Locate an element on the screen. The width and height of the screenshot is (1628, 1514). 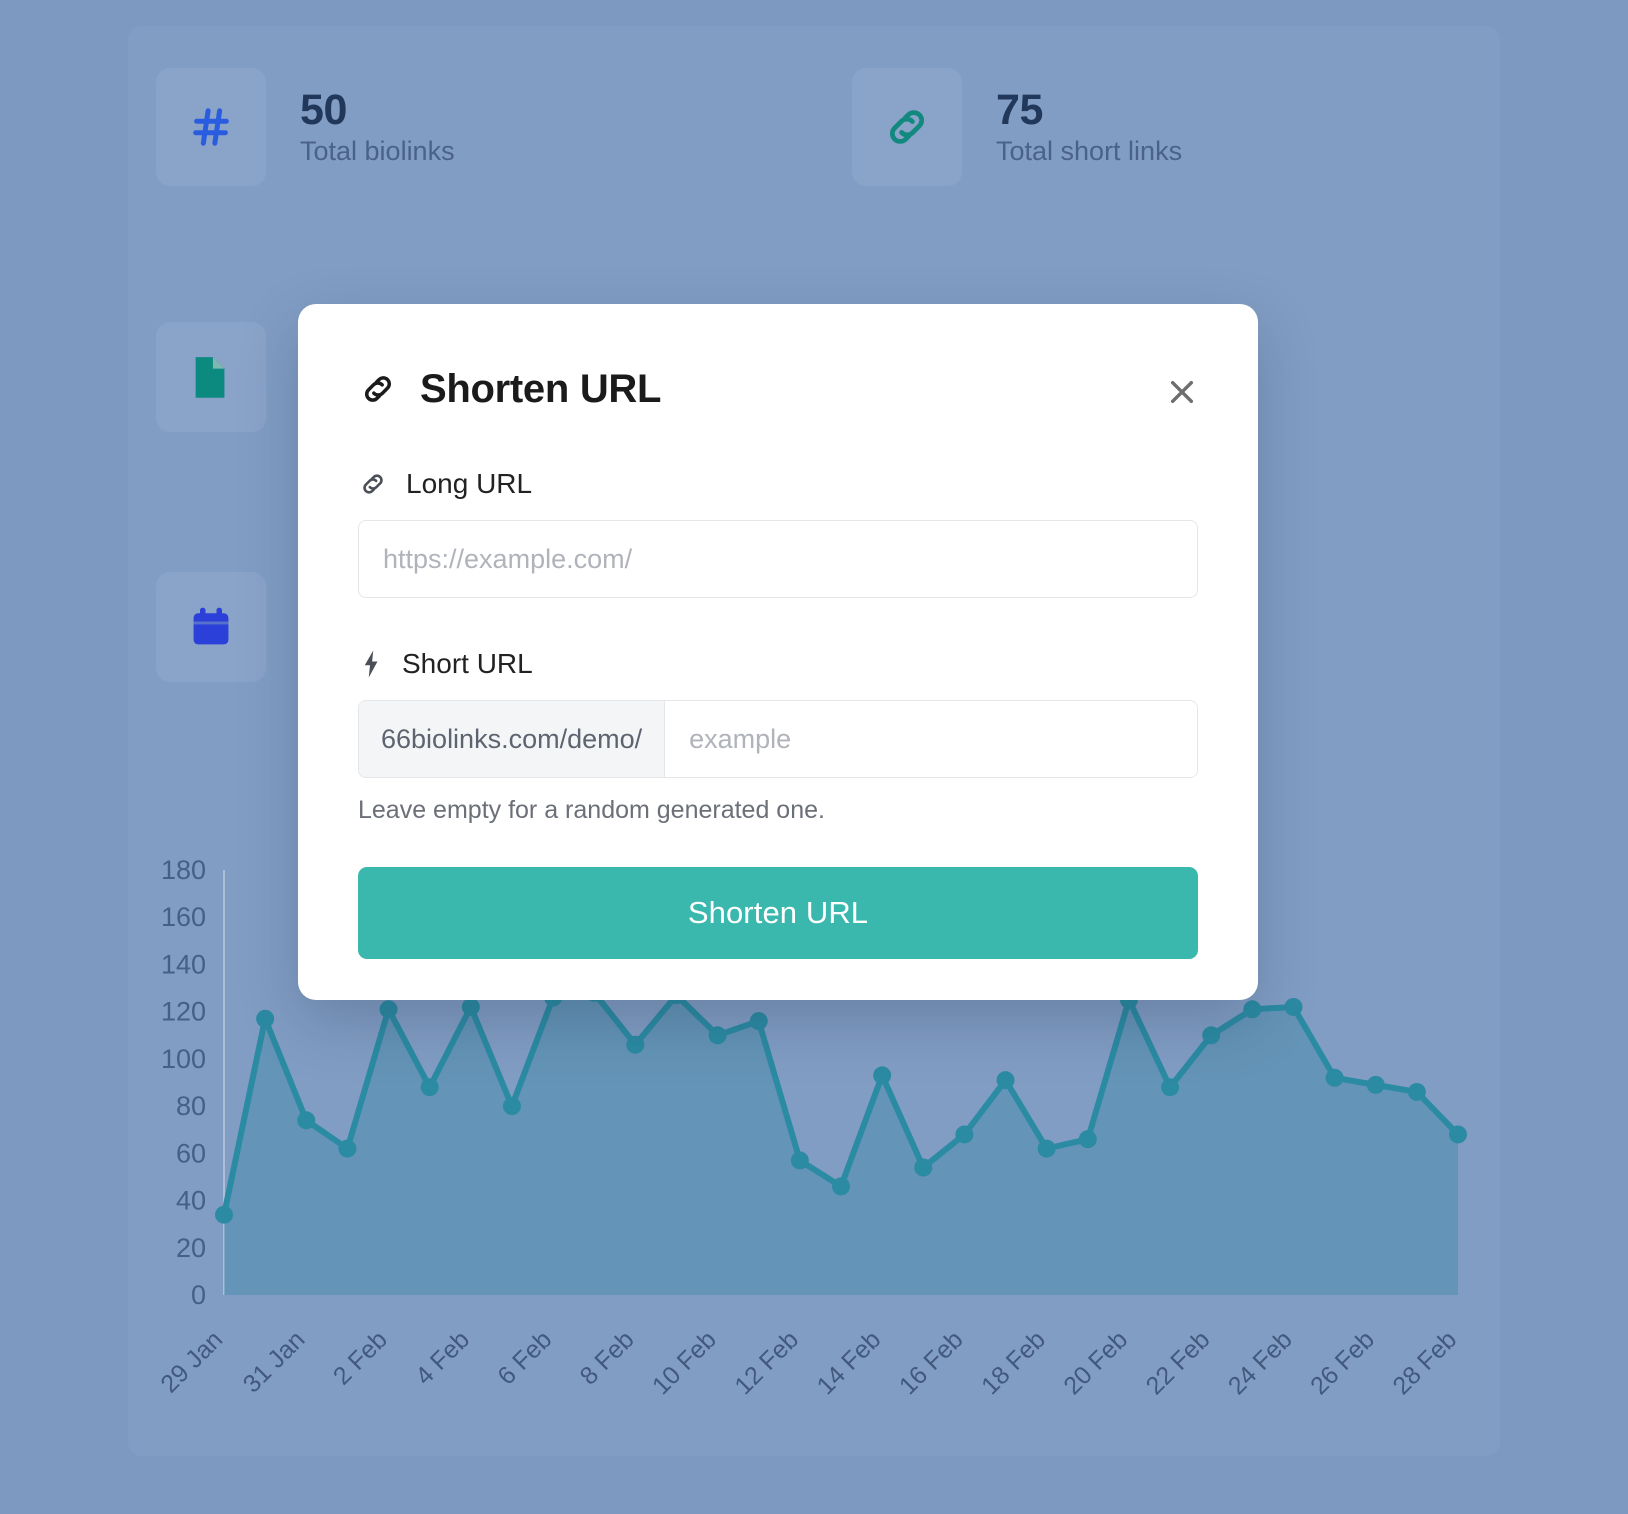
short-url-label-text: Short URL is located at coordinates (467, 663).